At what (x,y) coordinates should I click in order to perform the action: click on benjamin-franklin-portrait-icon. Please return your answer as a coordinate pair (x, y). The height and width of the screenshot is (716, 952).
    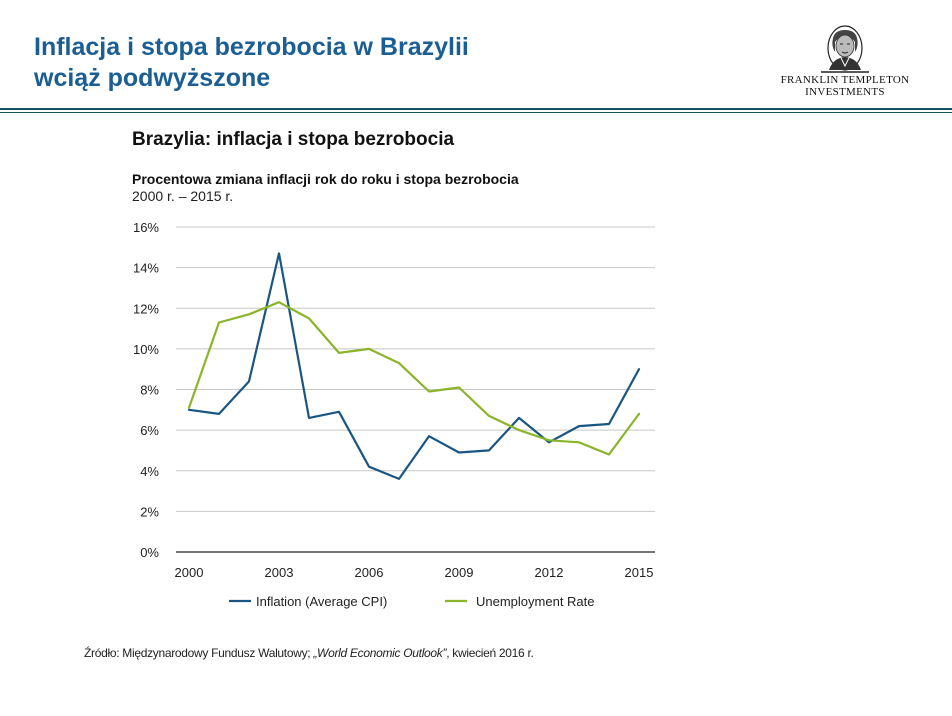
    Looking at the image, I should click on (845, 49).